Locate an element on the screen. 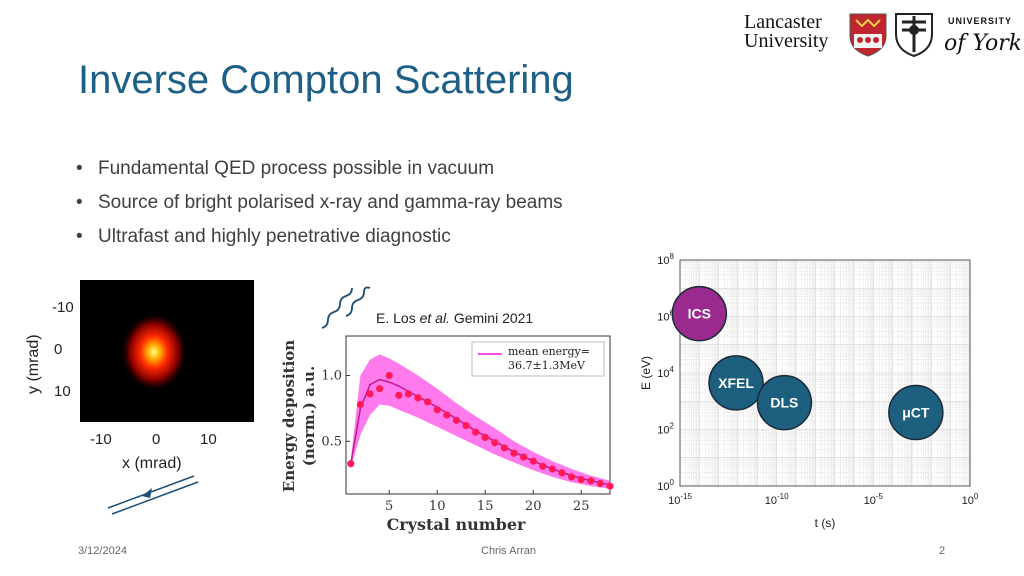 This screenshot has height=576, width=1024. x-tick-label: 10 is located at coordinates (437, 506).